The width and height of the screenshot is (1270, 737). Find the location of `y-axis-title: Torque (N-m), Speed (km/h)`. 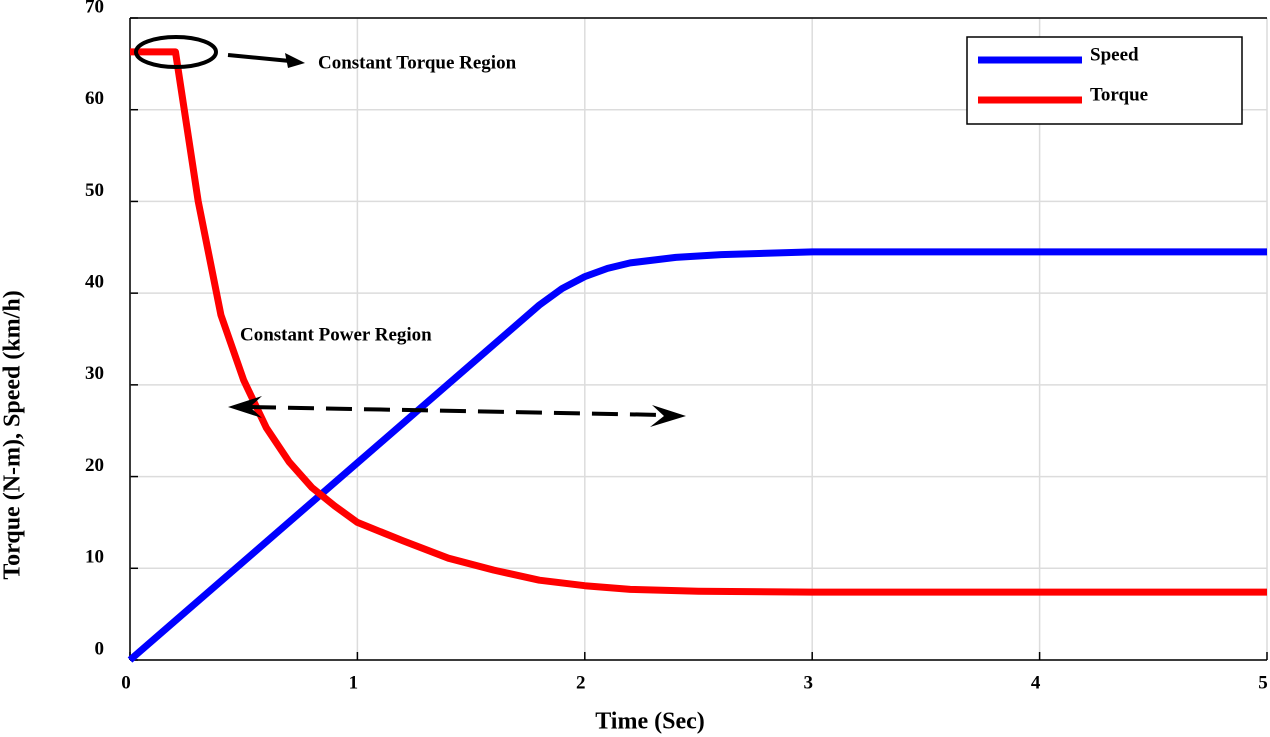

y-axis-title: Torque (N-m), Speed (km/h) is located at coordinates (13, 434).